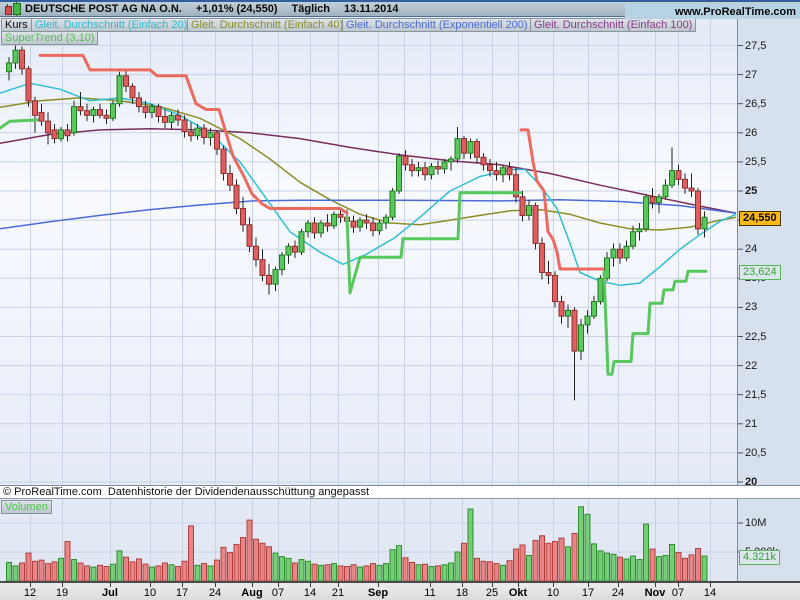 Image resolution: width=800 pixels, height=600 pixels. What do you see at coordinates (518, 593) in the screenshot?
I see `date-tick-label: Okt` at bounding box center [518, 593].